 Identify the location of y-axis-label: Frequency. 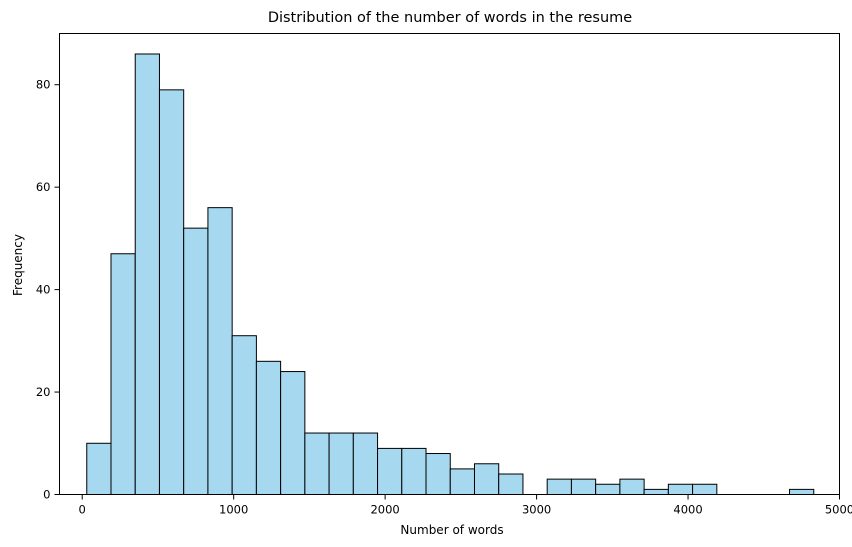
(18, 265).